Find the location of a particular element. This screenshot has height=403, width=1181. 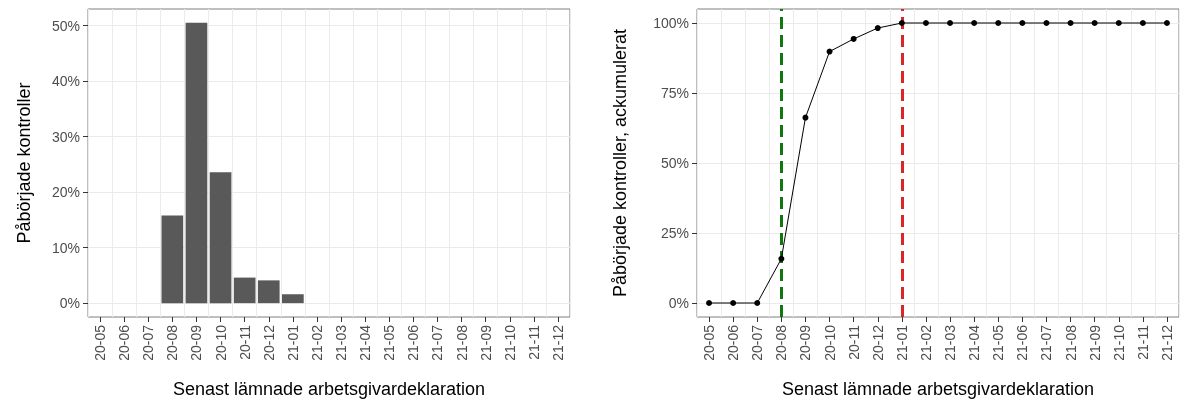

y-tick-label: 75% is located at coordinates (674, 93).